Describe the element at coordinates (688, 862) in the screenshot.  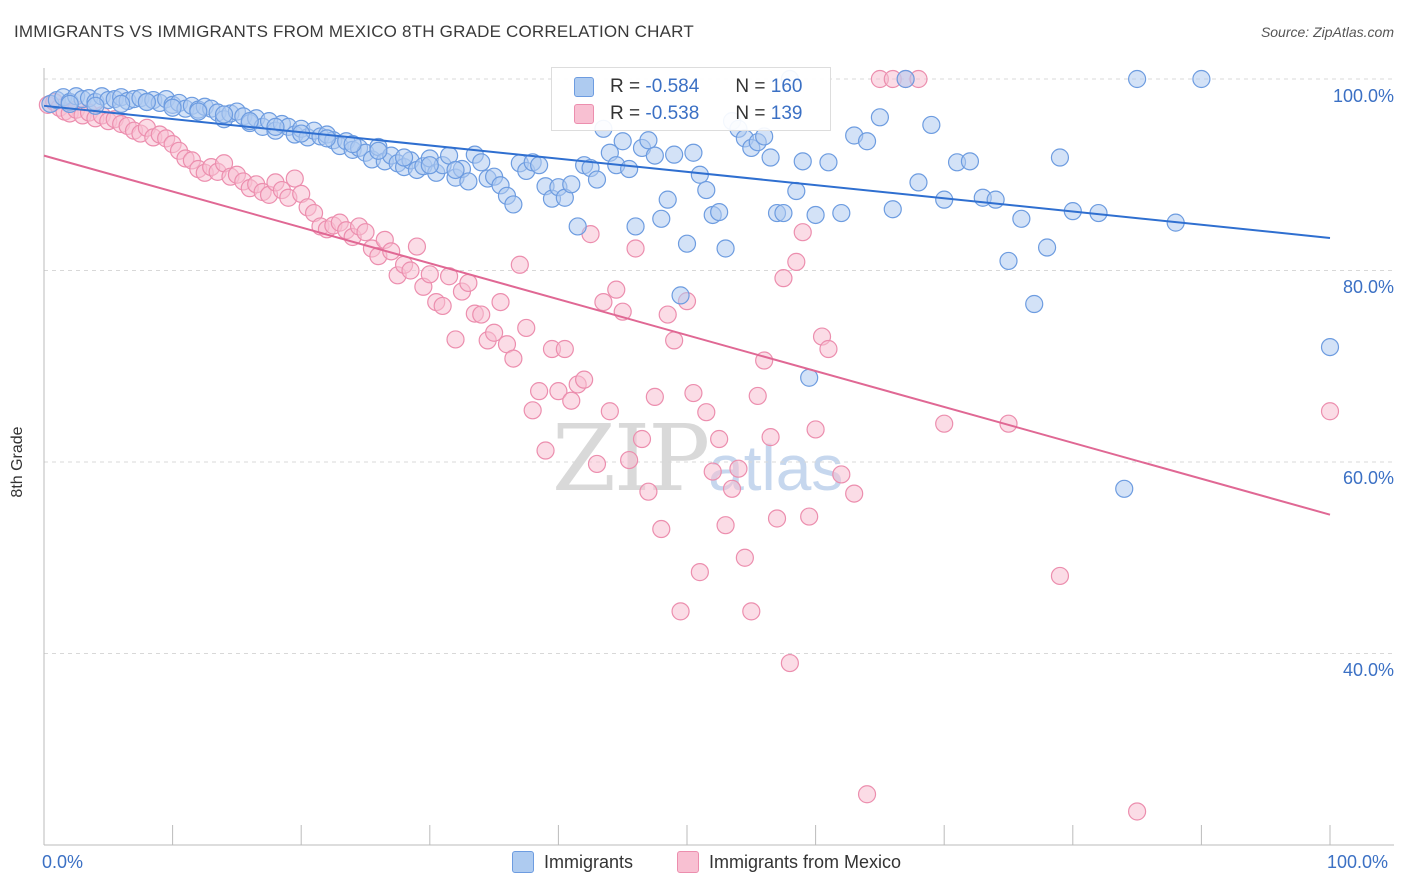
I see `legend-swatch-mexico` at that location.